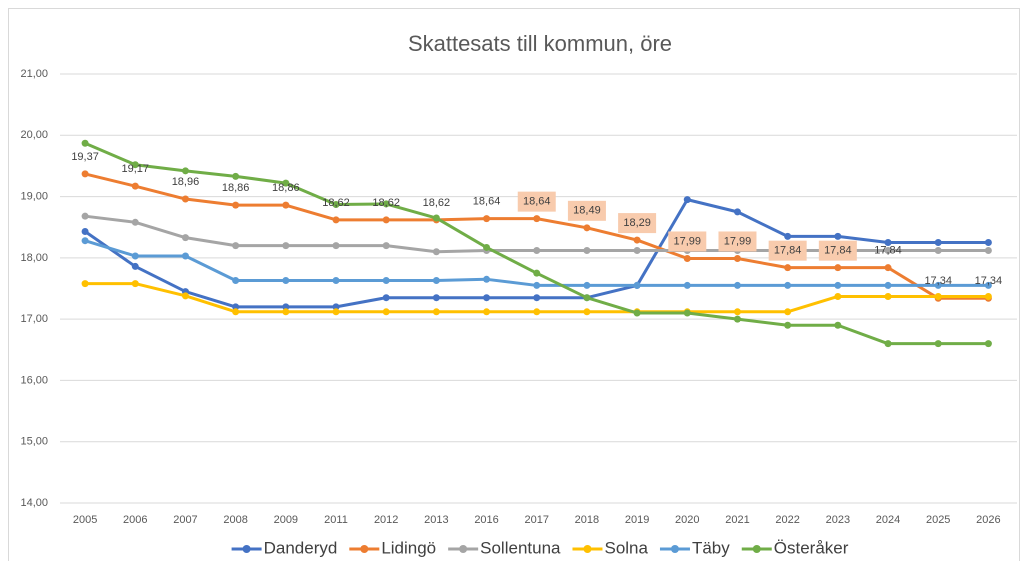  I want to click on x-tick-label: 2016, so click(486, 520).